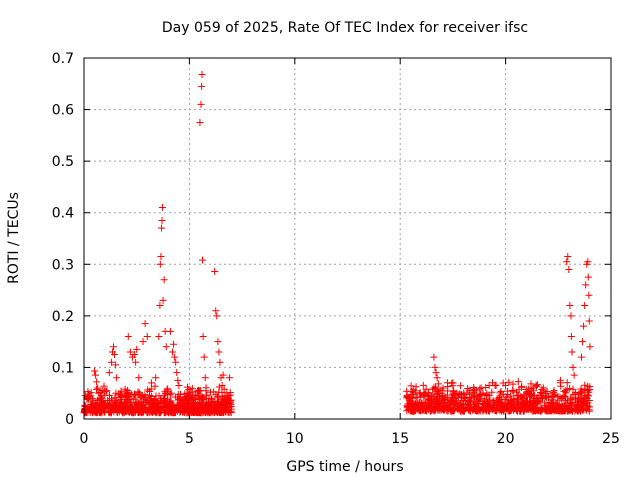 The image size is (640, 480). Describe the element at coordinates (63, 265) in the screenshot. I see `y-tick-label: 0.3` at that location.